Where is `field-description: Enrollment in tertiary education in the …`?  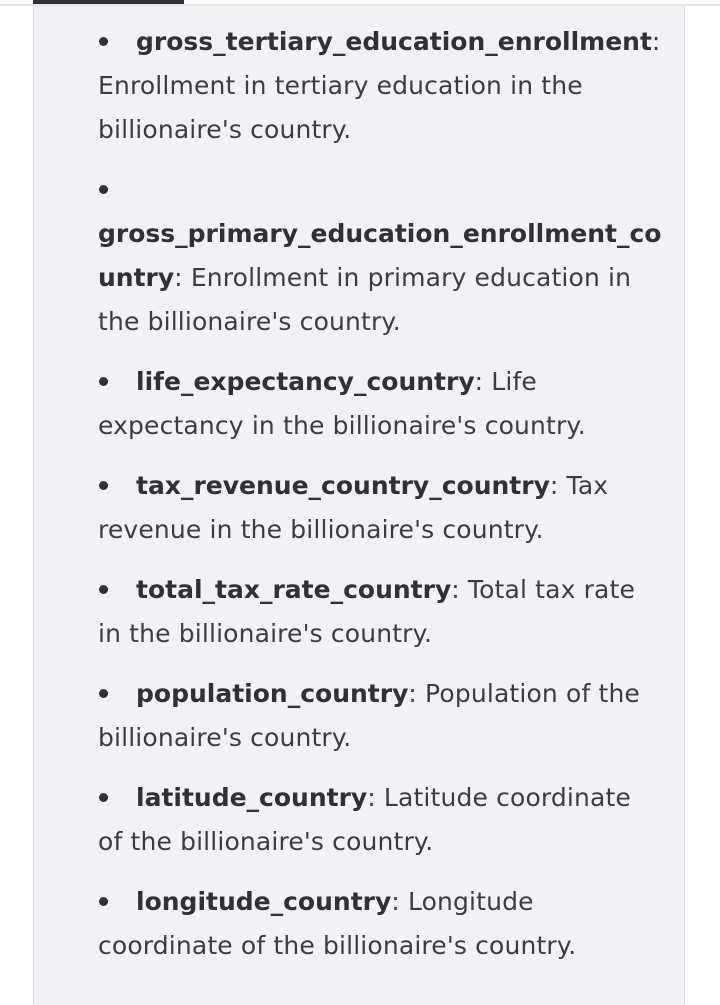
field-description: Enrollment in tertiary education in the … is located at coordinates (340, 107).